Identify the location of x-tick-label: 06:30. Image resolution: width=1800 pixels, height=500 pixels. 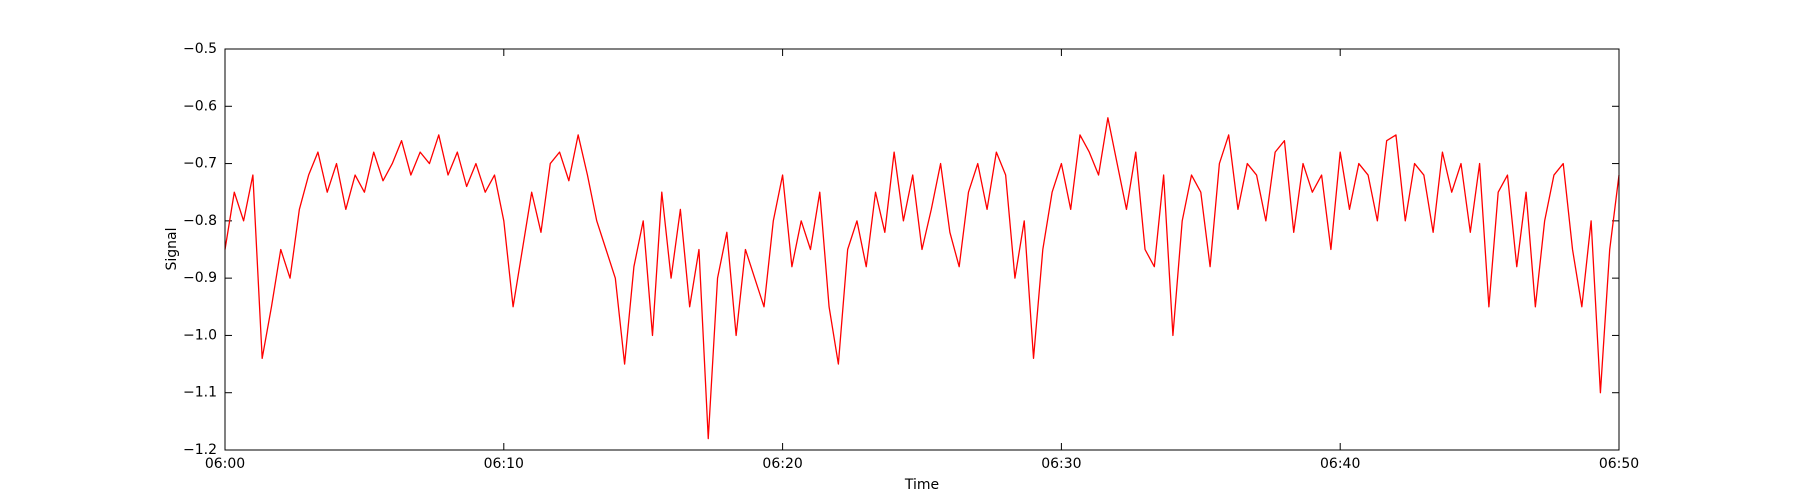
(1061, 464).